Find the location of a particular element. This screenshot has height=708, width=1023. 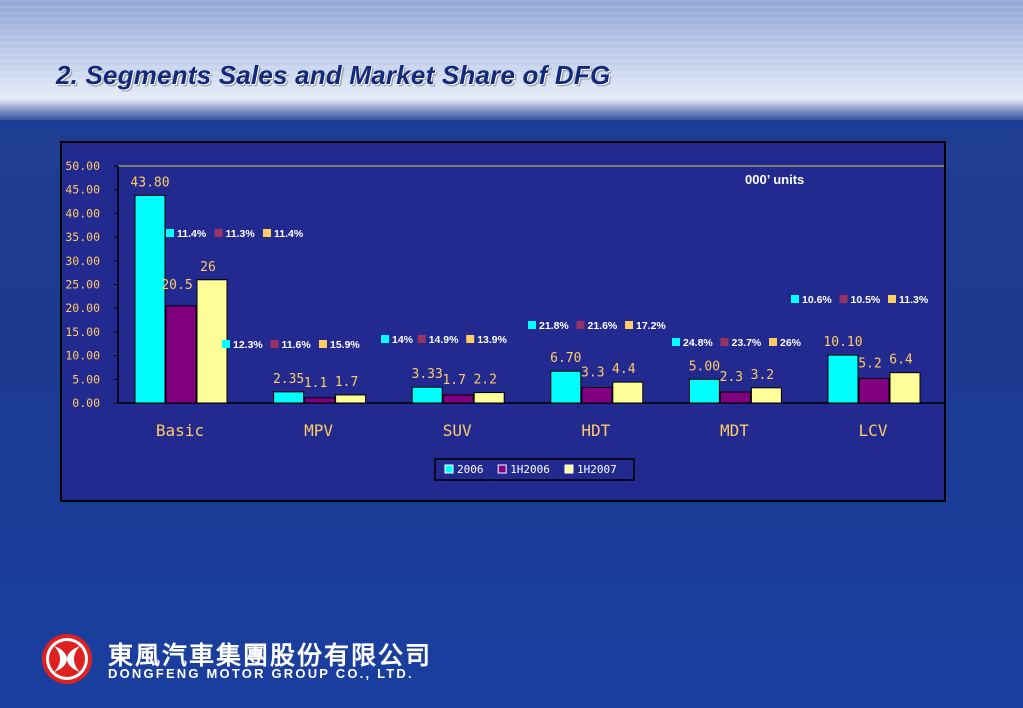

units-label: 000’ units is located at coordinates (774, 179).